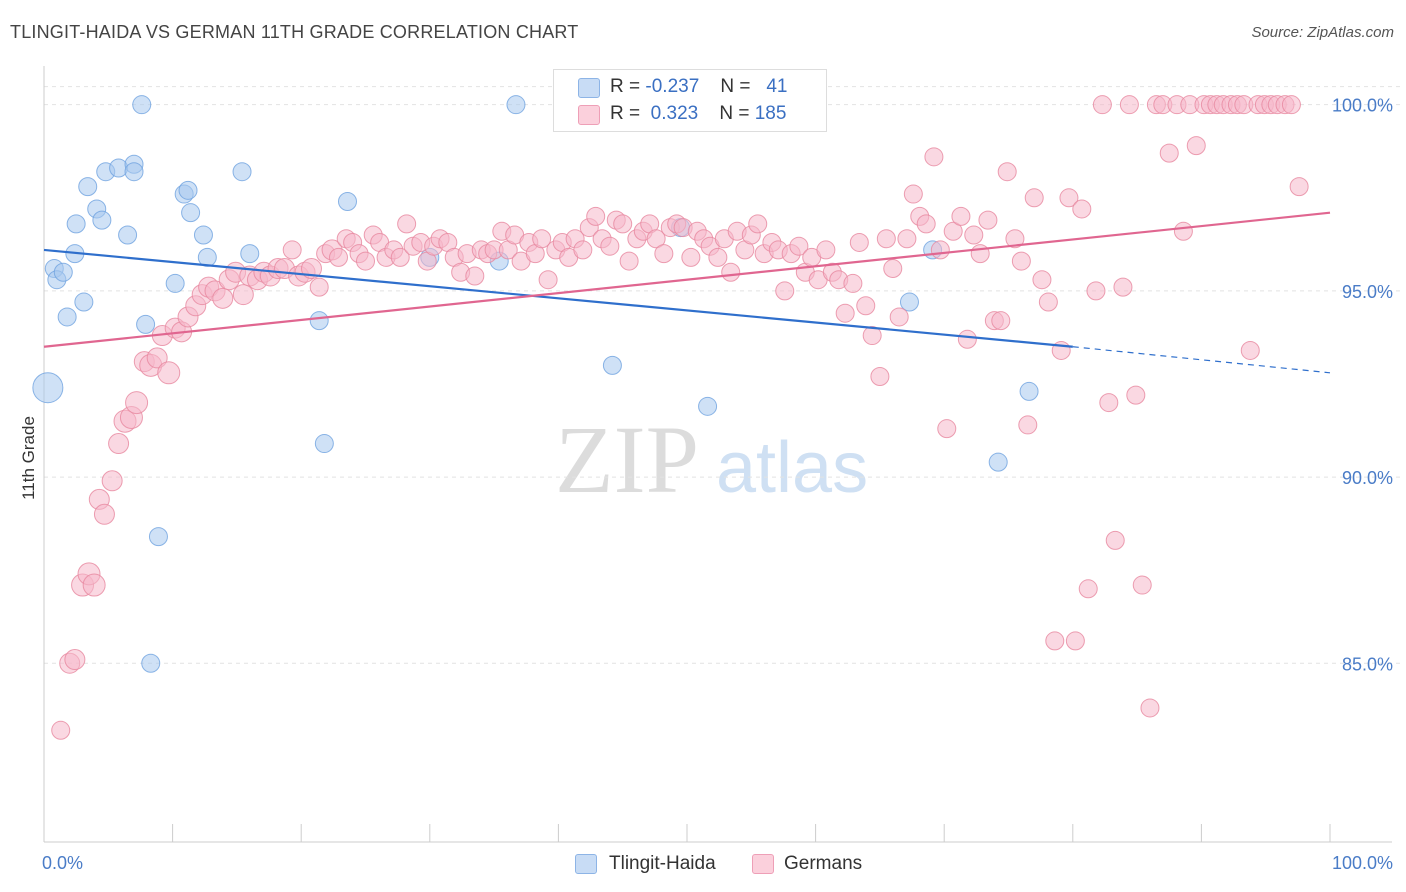  What do you see at coordinates (662, 863) in the screenshot?
I see `series-label-tlingit-haida: Tlingit-Haida` at bounding box center [662, 863].